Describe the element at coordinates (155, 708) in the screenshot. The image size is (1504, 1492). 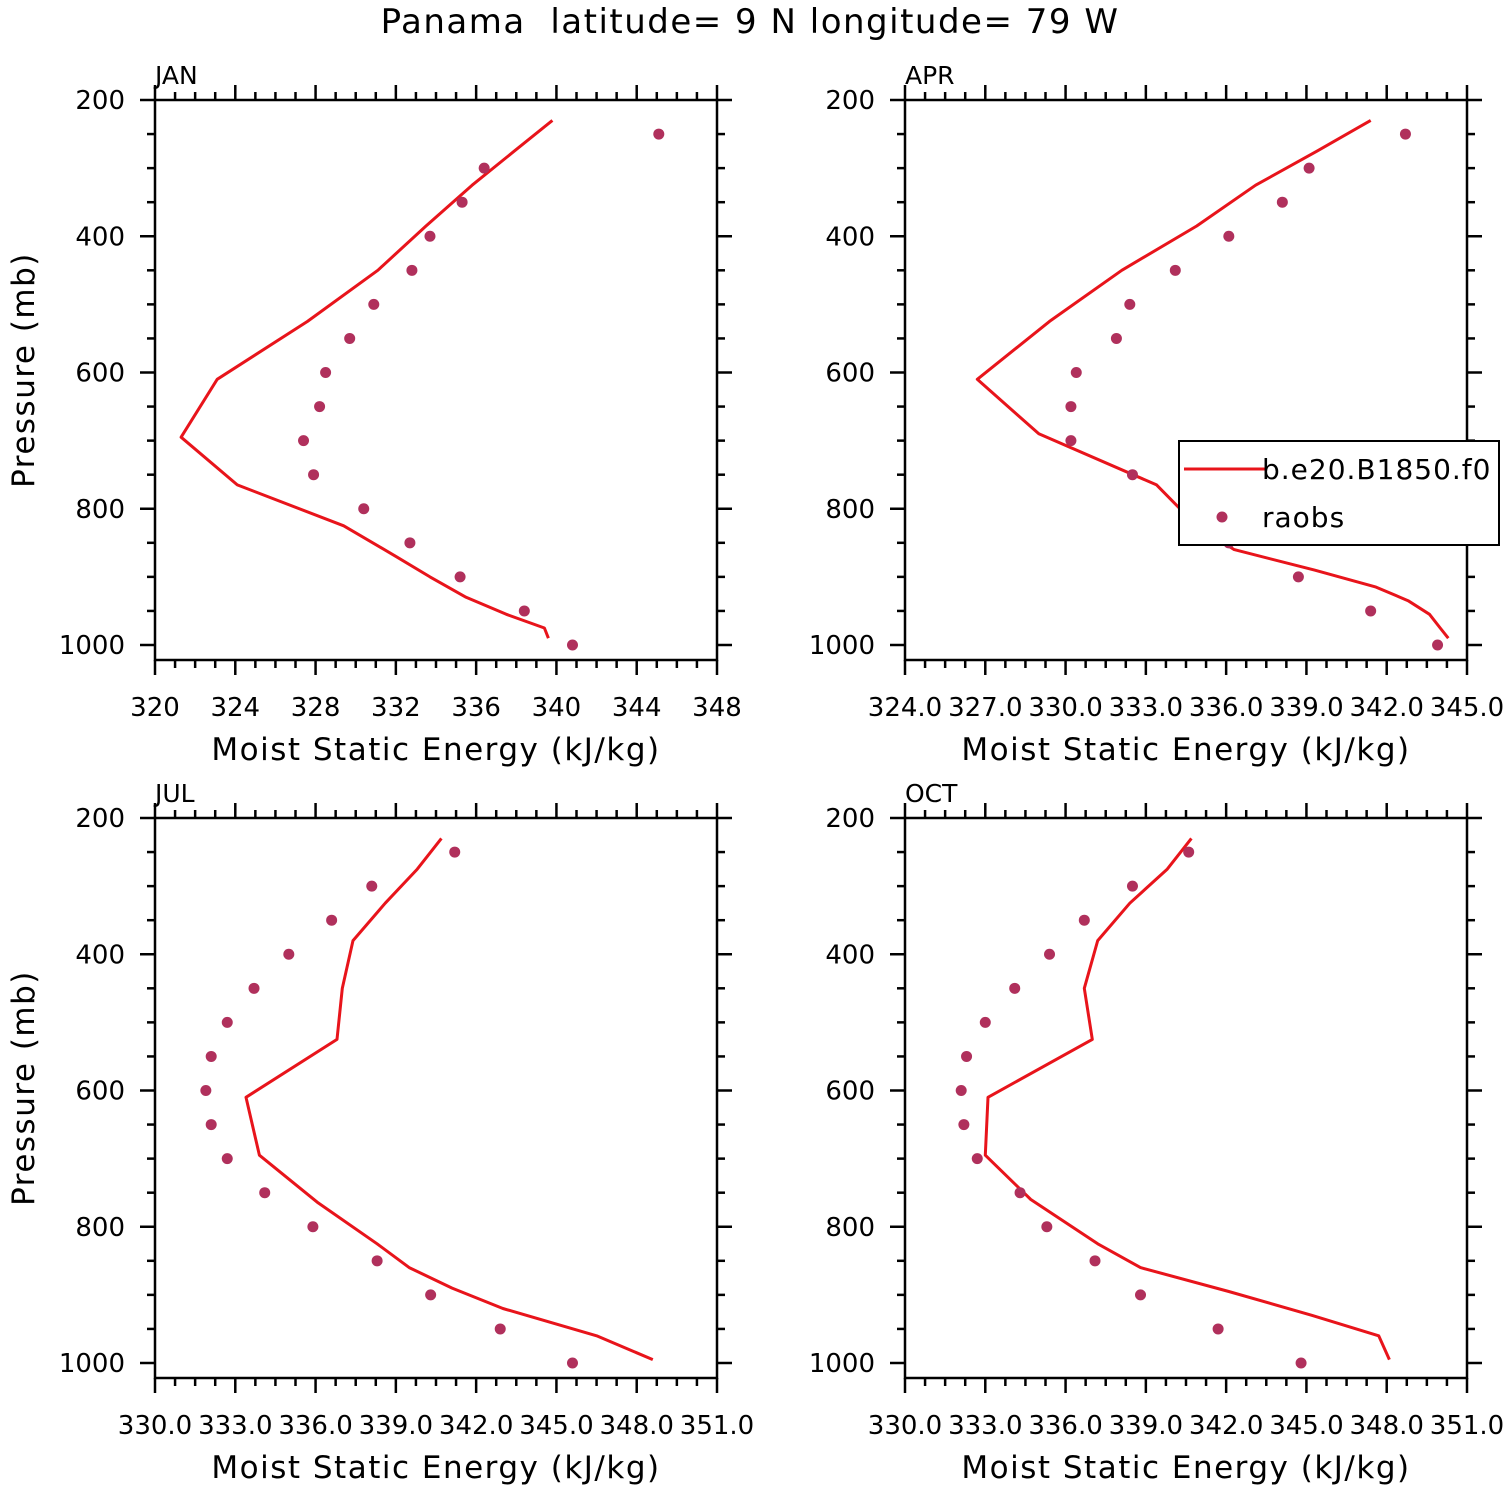
I see `x-tick-label: 320` at that location.